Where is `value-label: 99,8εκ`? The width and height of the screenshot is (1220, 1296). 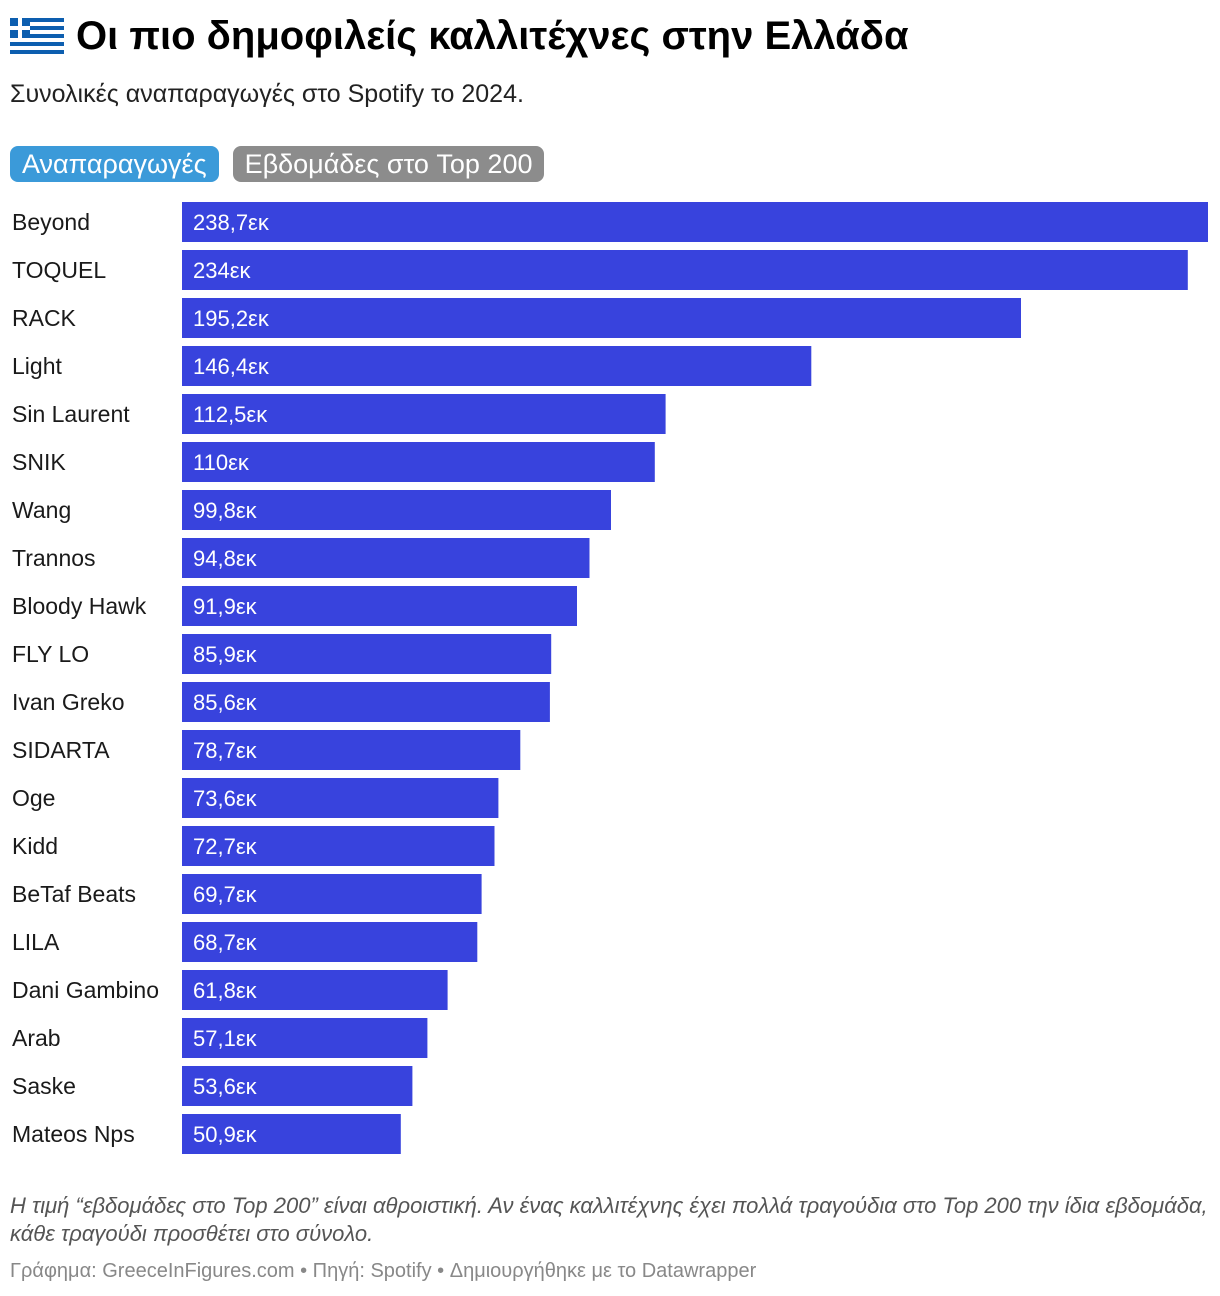 value-label: 99,8εκ is located at coordinates (225, 510).